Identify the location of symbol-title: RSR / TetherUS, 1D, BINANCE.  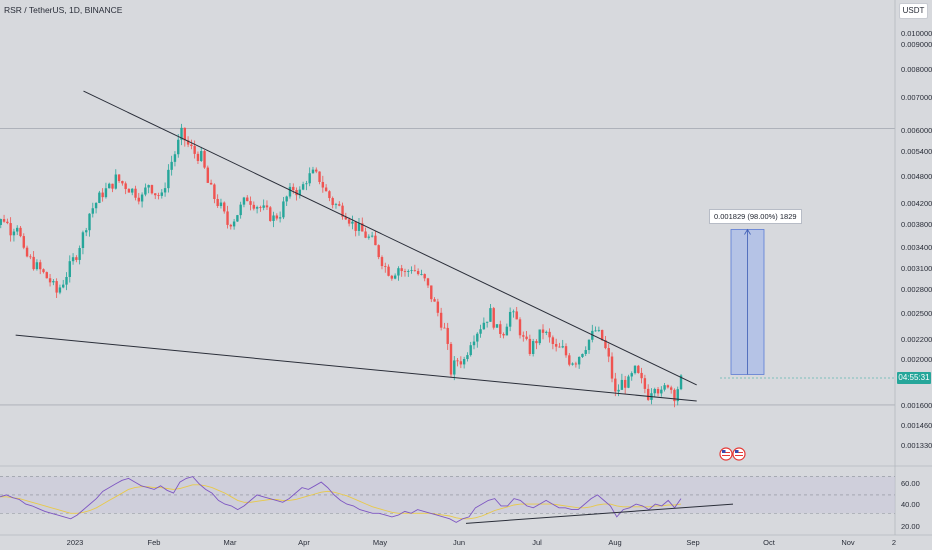
(63, 10).